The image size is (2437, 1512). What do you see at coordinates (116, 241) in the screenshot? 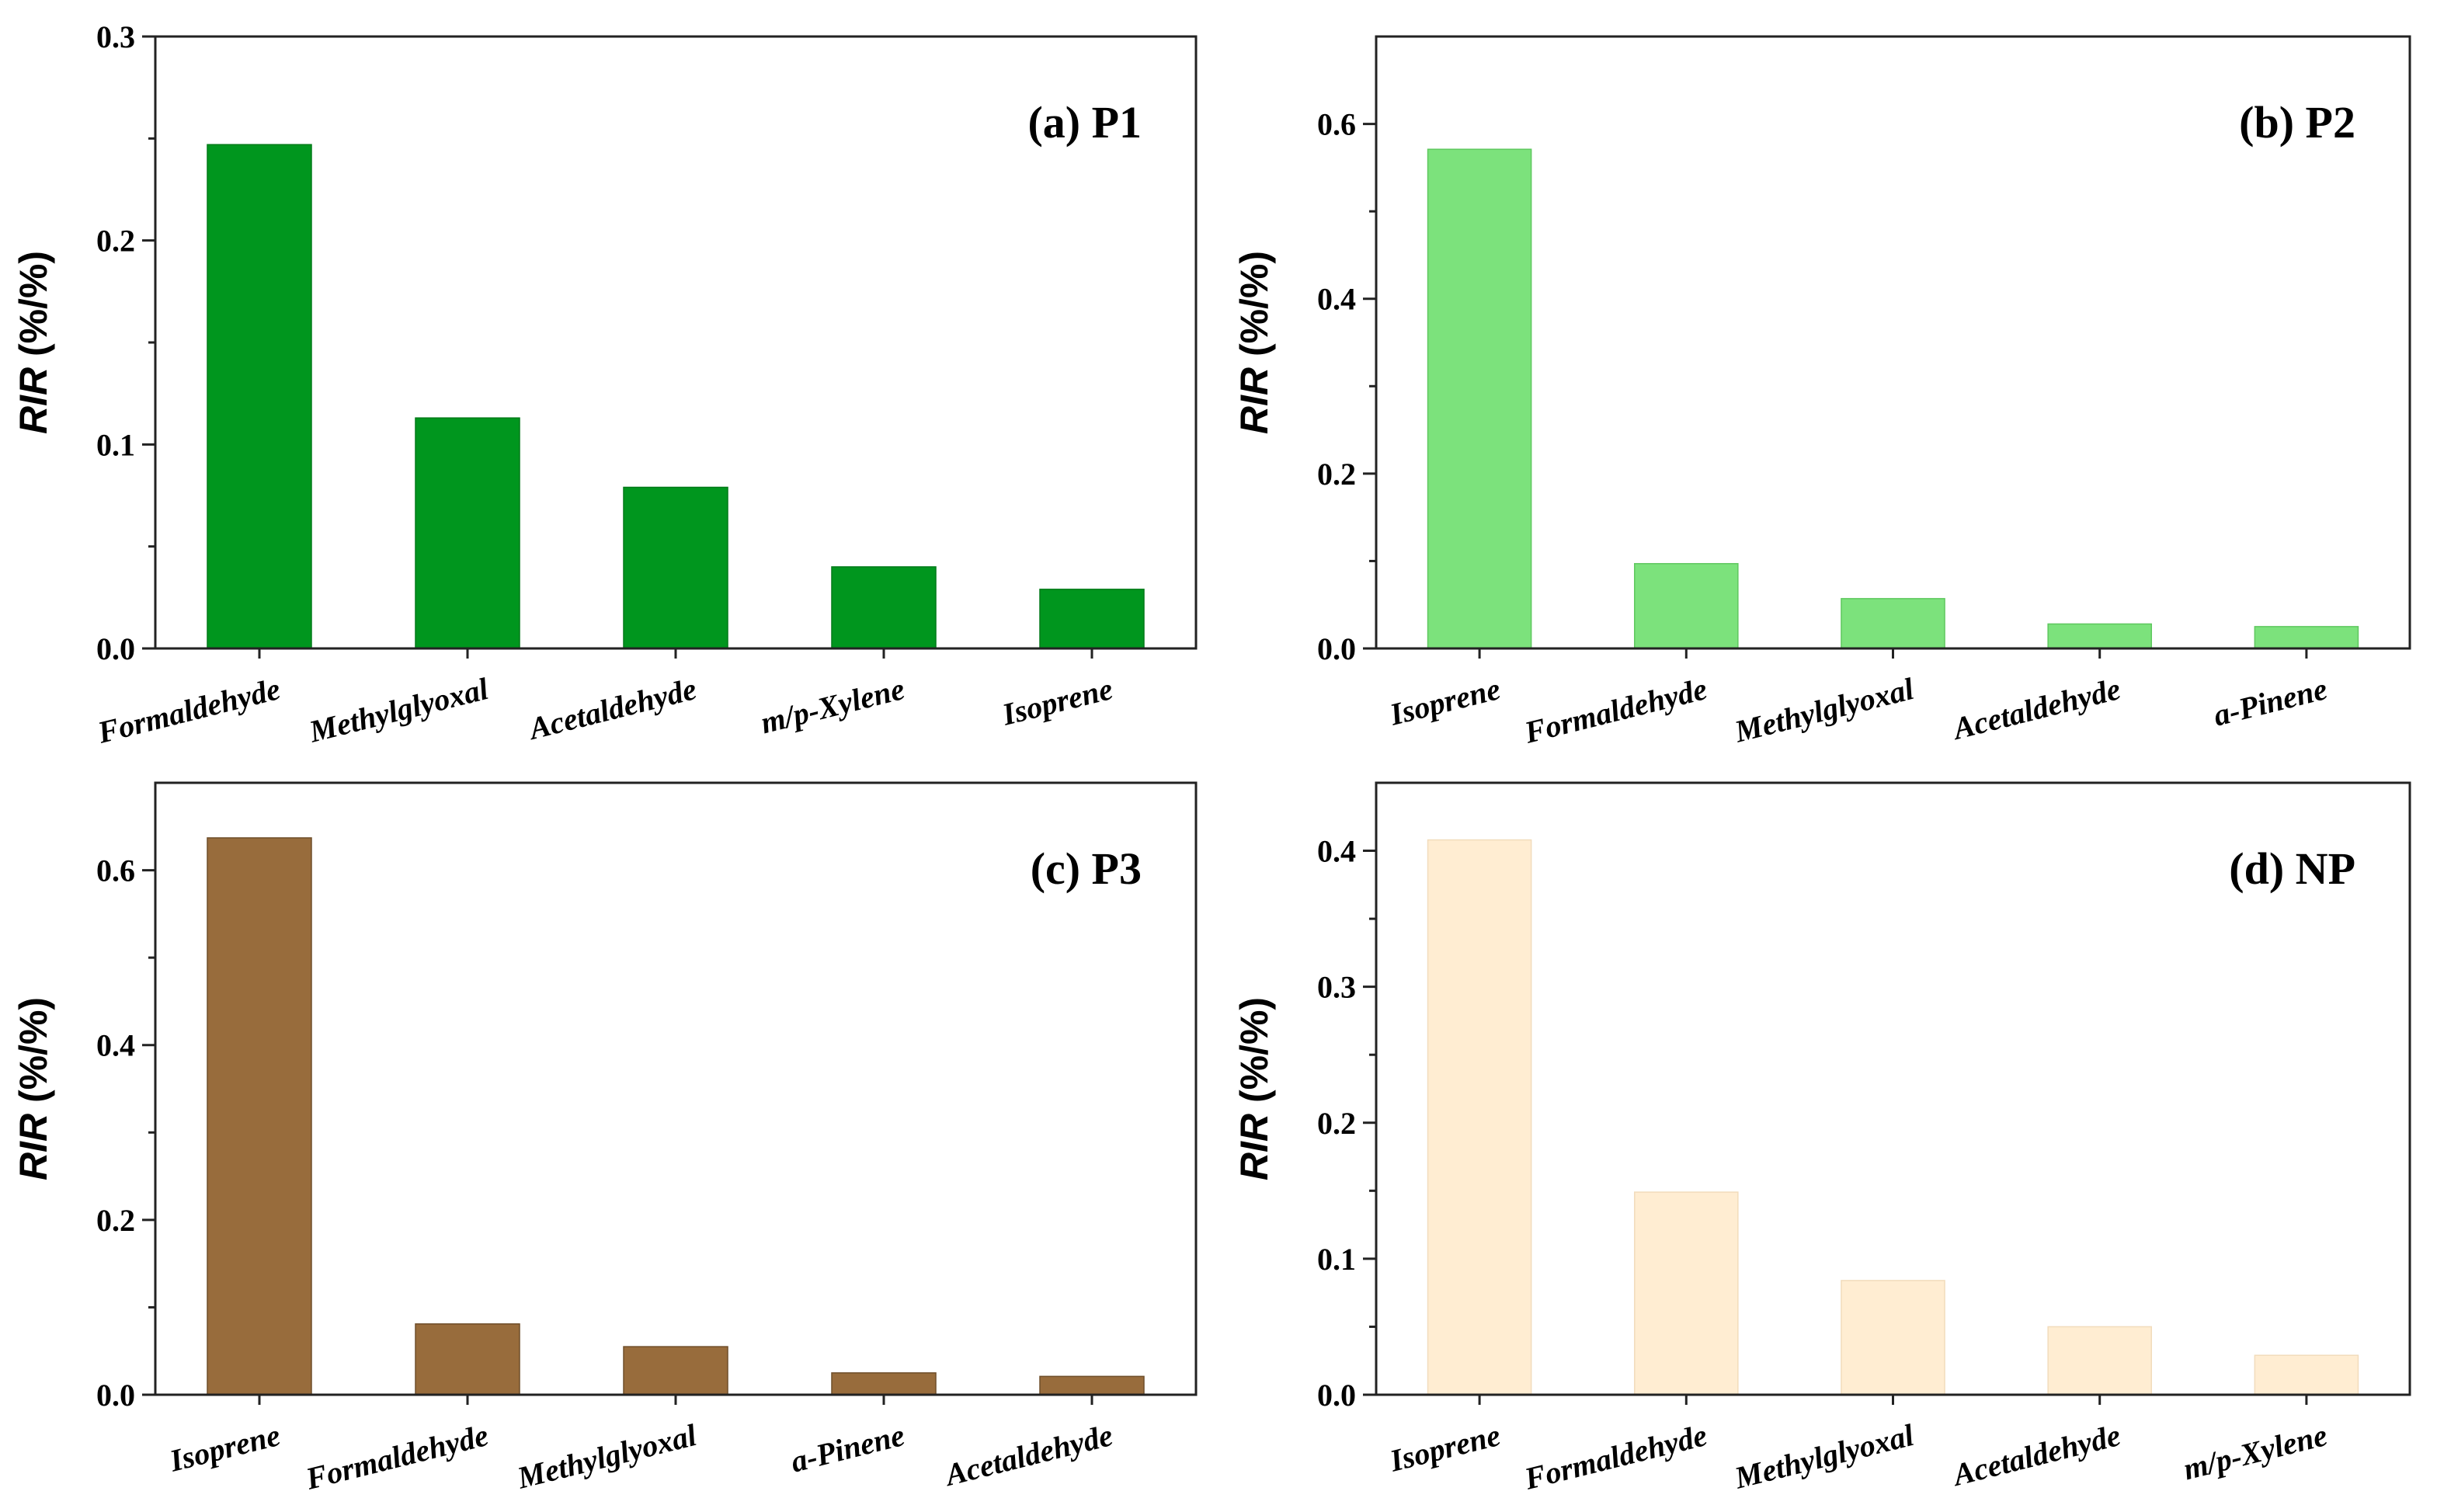
I see `y-tick-label-a: 0.2` at bounding box center [116, 241].